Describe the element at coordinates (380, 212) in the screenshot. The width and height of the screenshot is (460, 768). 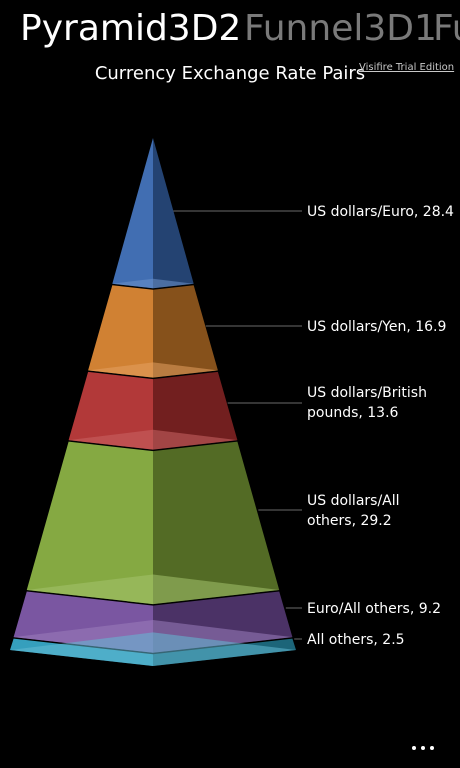
I see `pyramid-segment-0-label: US dollars/Euro, 28.4` at that location.